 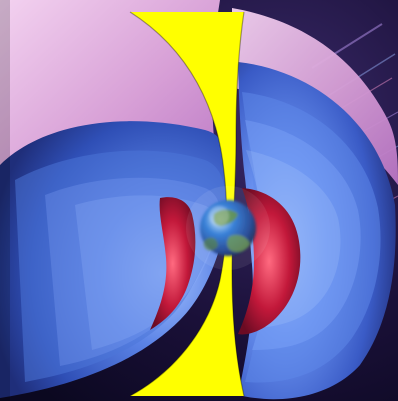 I want to click on earth, so click(x=228, y=228).